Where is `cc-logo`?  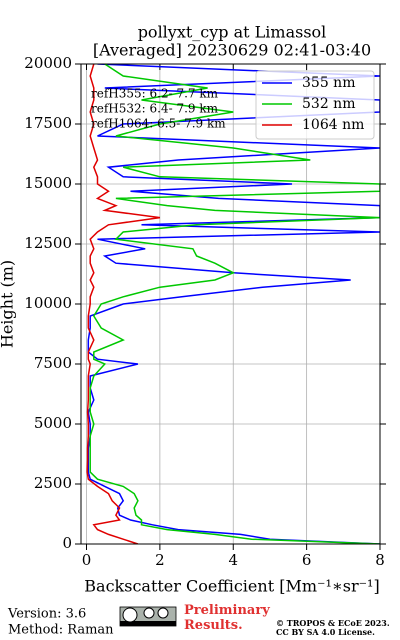 cc-logo is located at coordinates (148, 616).